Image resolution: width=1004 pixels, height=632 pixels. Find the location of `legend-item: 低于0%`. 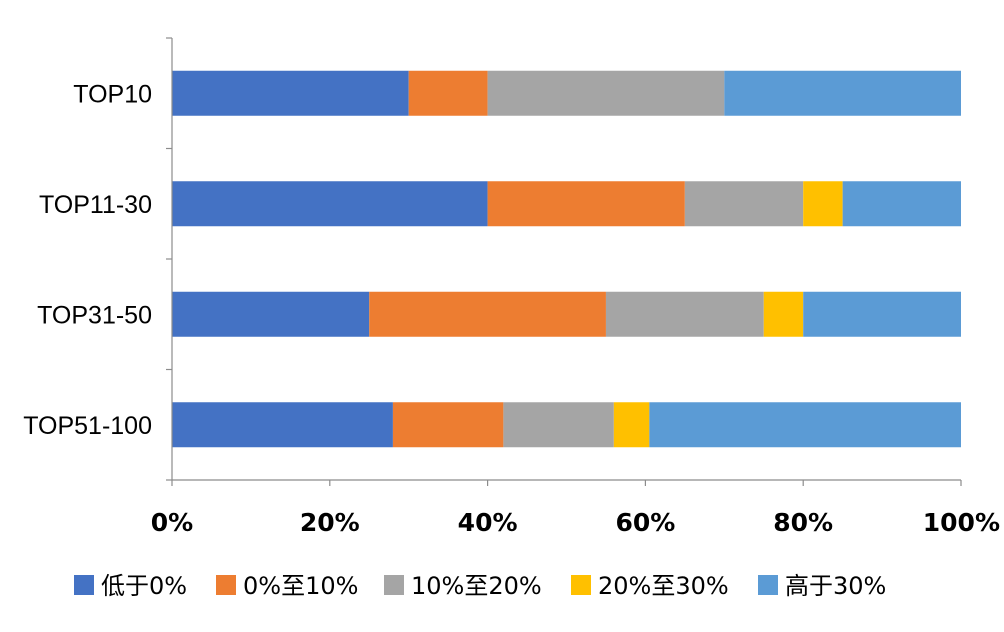

legend-item: 低于0% is located at coordinates (130, 586).